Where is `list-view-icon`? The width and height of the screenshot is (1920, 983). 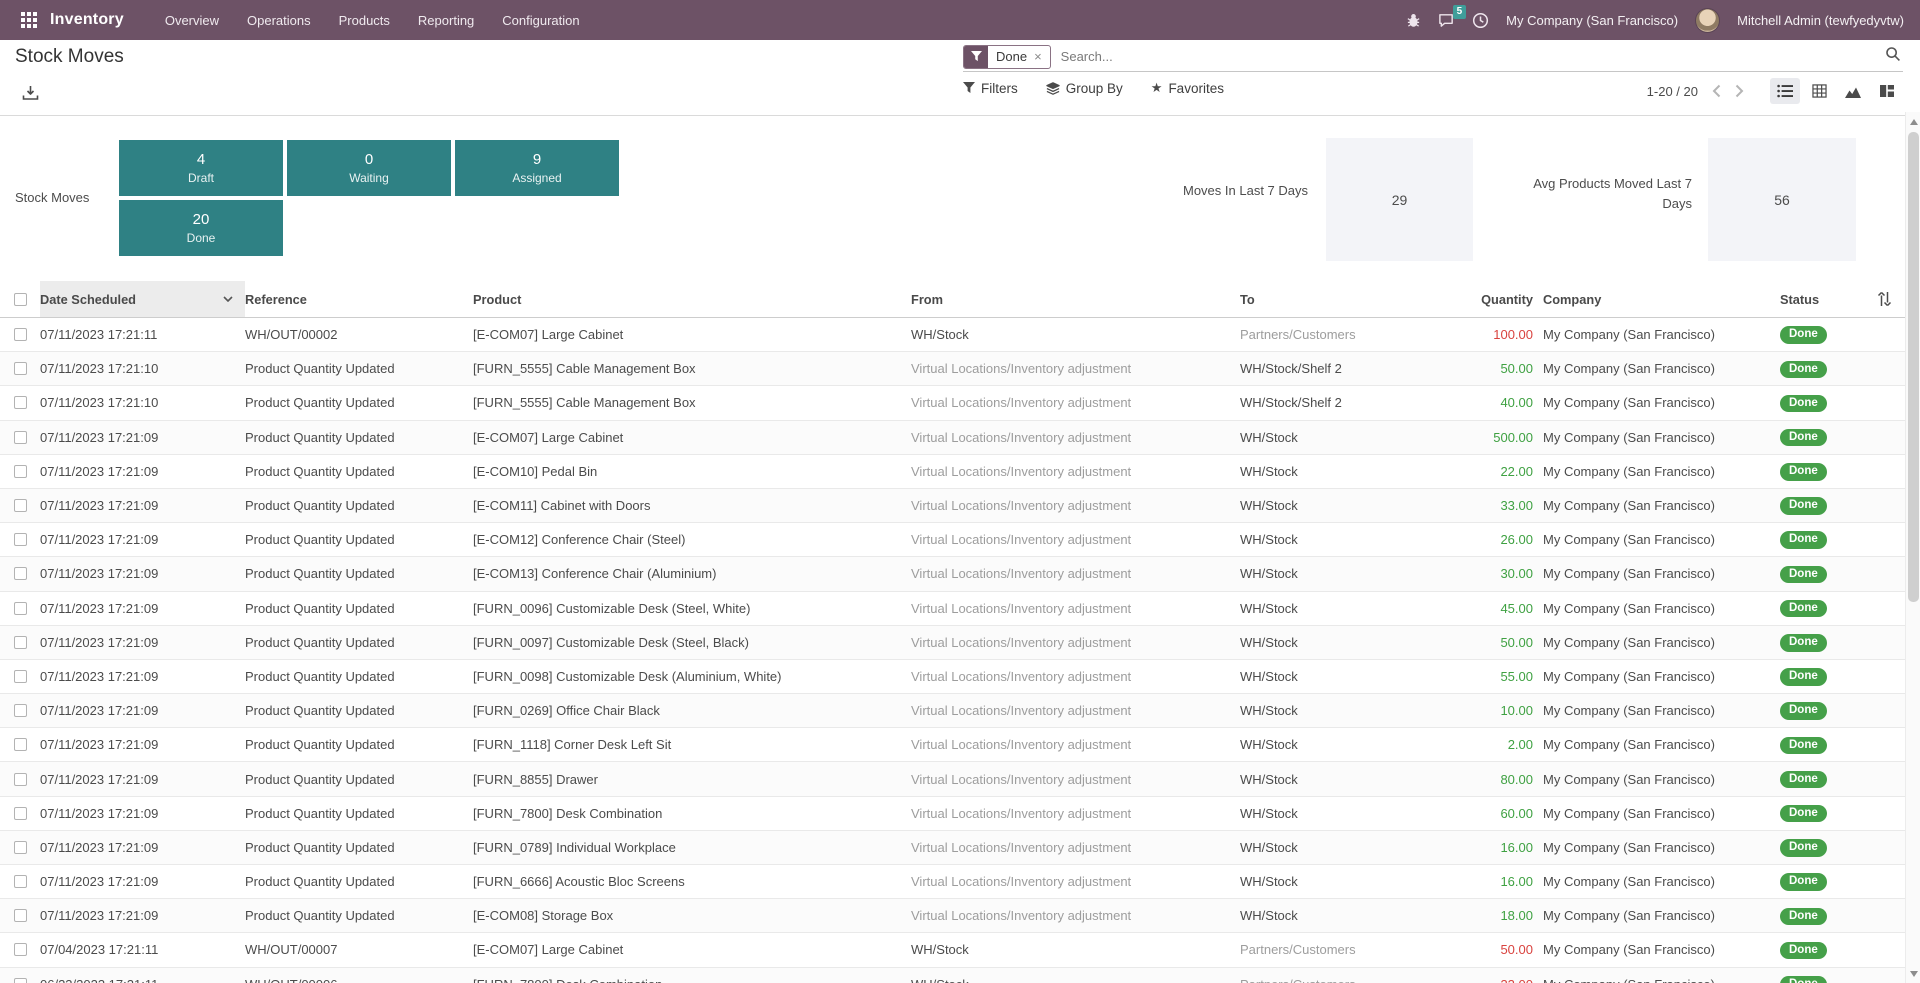 list-view-icon is located at coordinates (1785, 91).